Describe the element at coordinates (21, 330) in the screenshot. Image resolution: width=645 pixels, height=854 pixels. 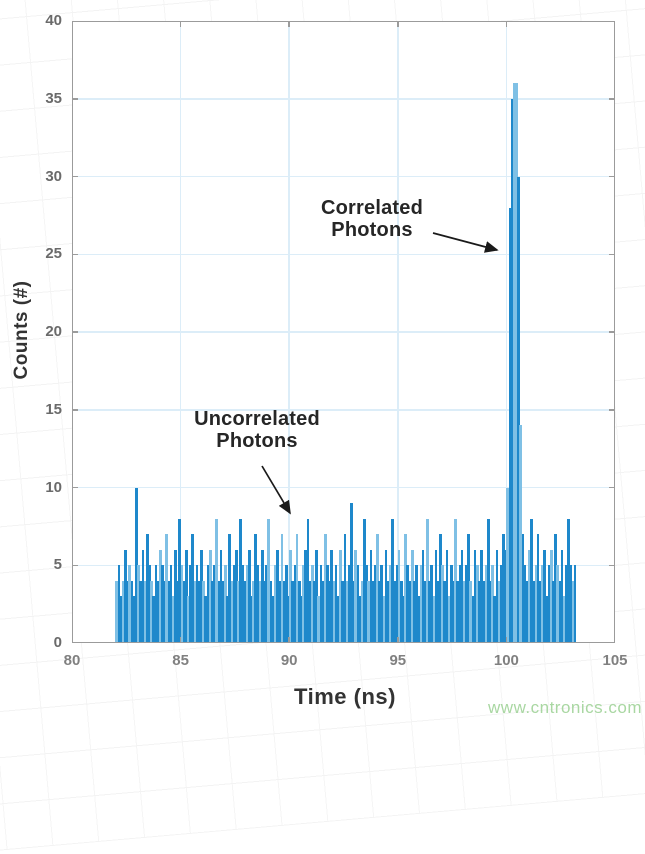
I see `y-axis-title: Counts (#)` at that location.